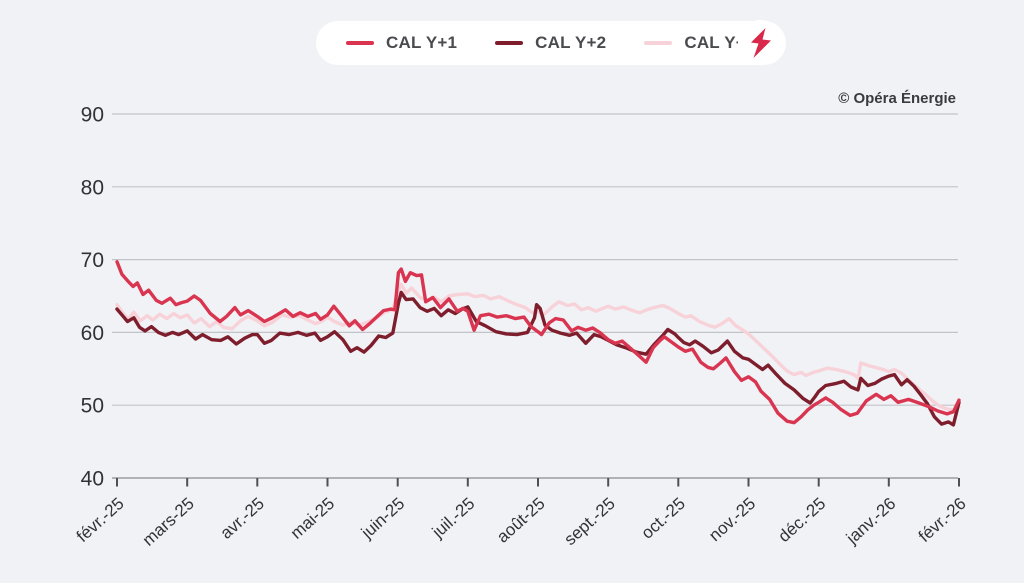 This screenshot has width=1024, height=583. Describe the element at coordinates (897, 98) in the screenshot. I see `copyright-attribution: © Opéra Énergie` at that location.